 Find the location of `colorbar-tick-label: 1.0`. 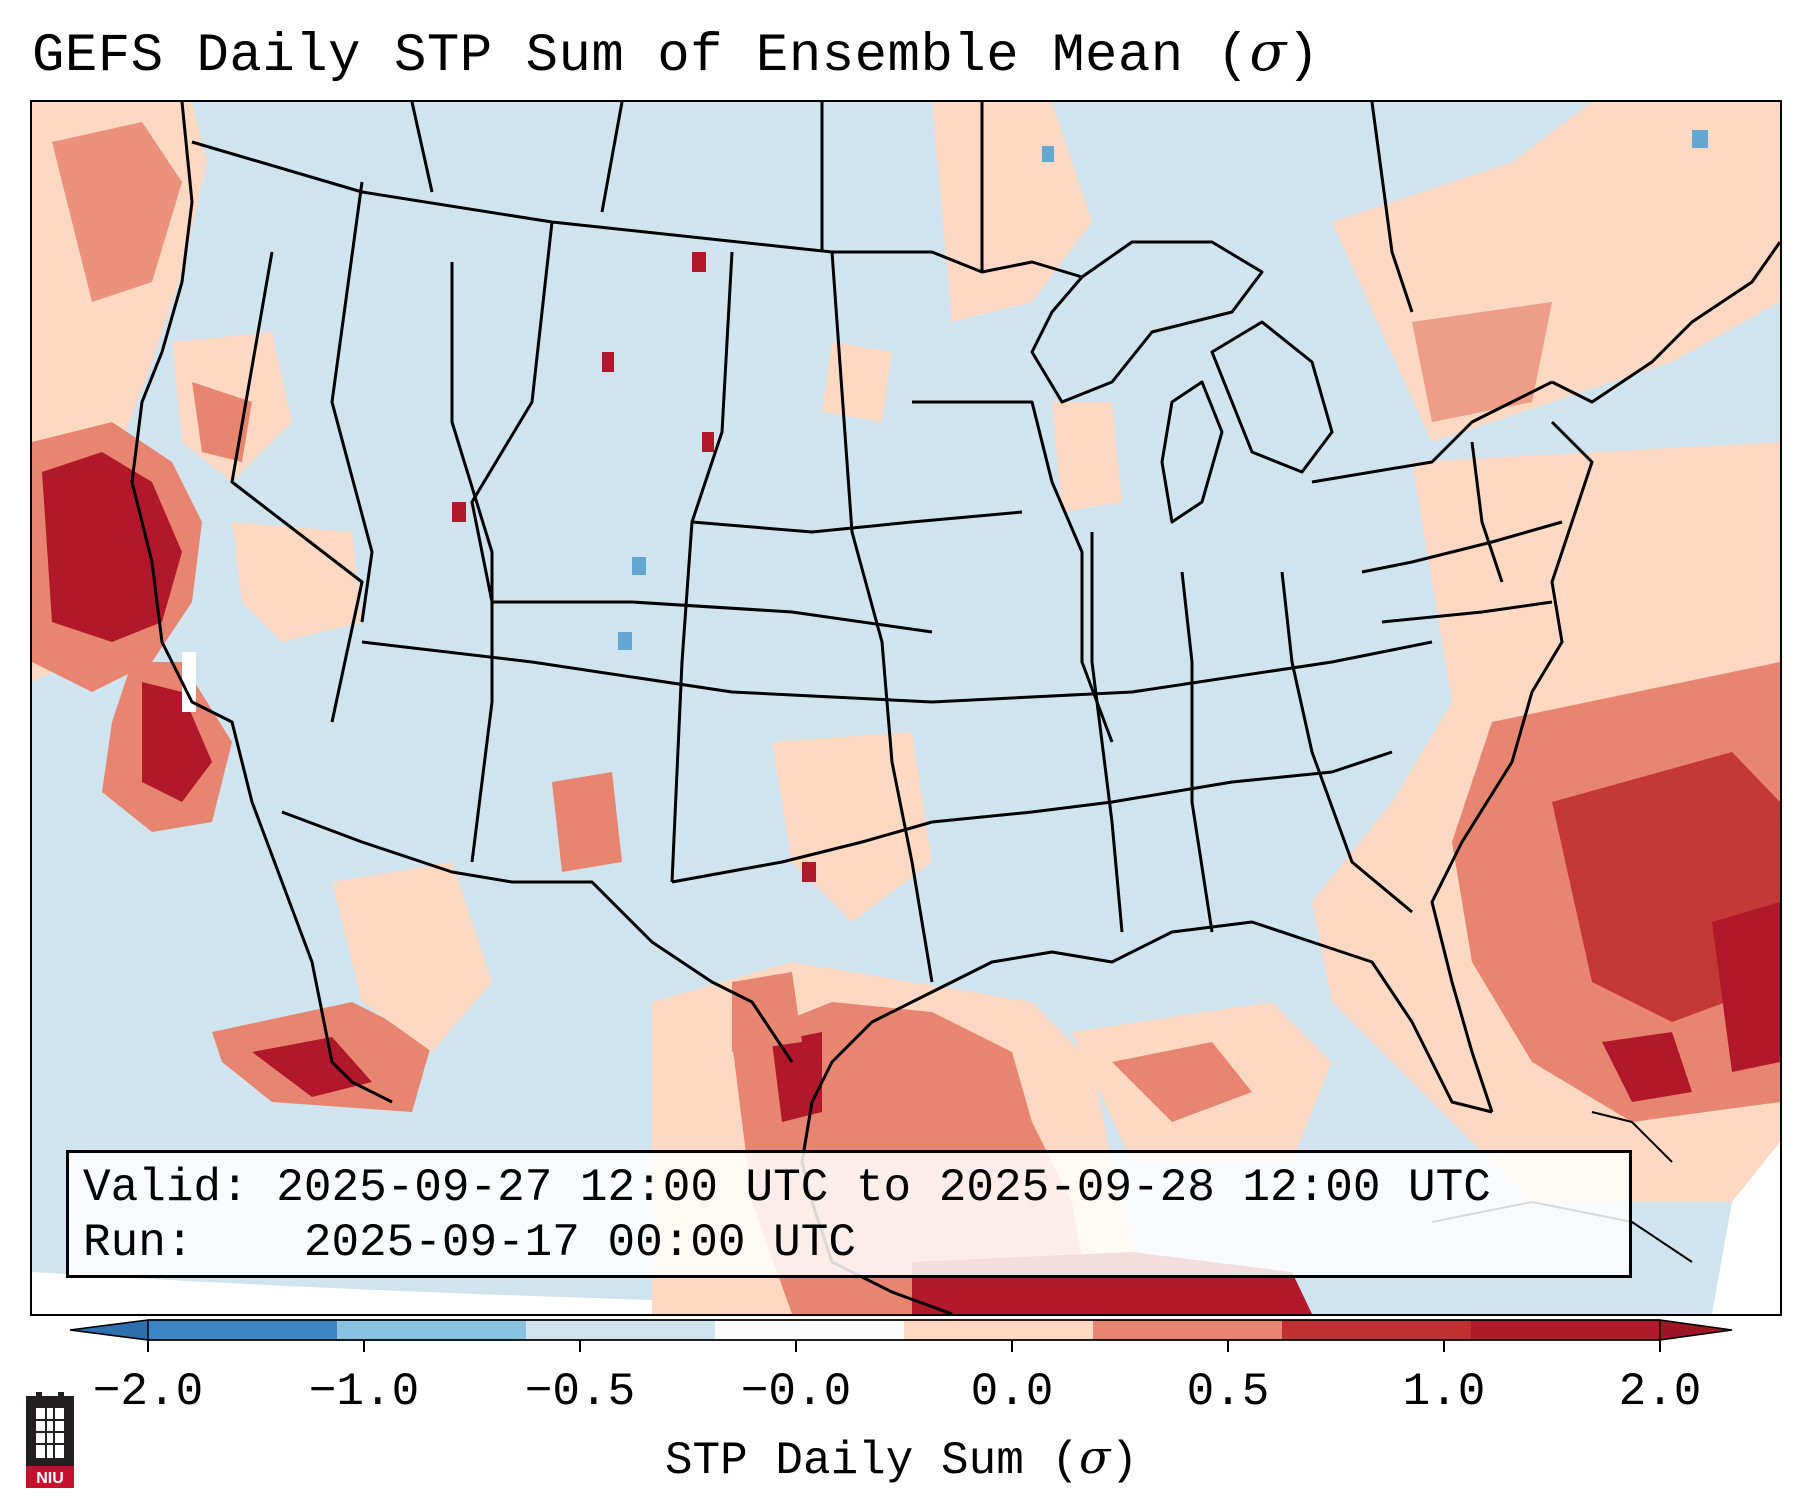

colorbar-tick-label: 1.0 is located at coordinates (1444, 1392).